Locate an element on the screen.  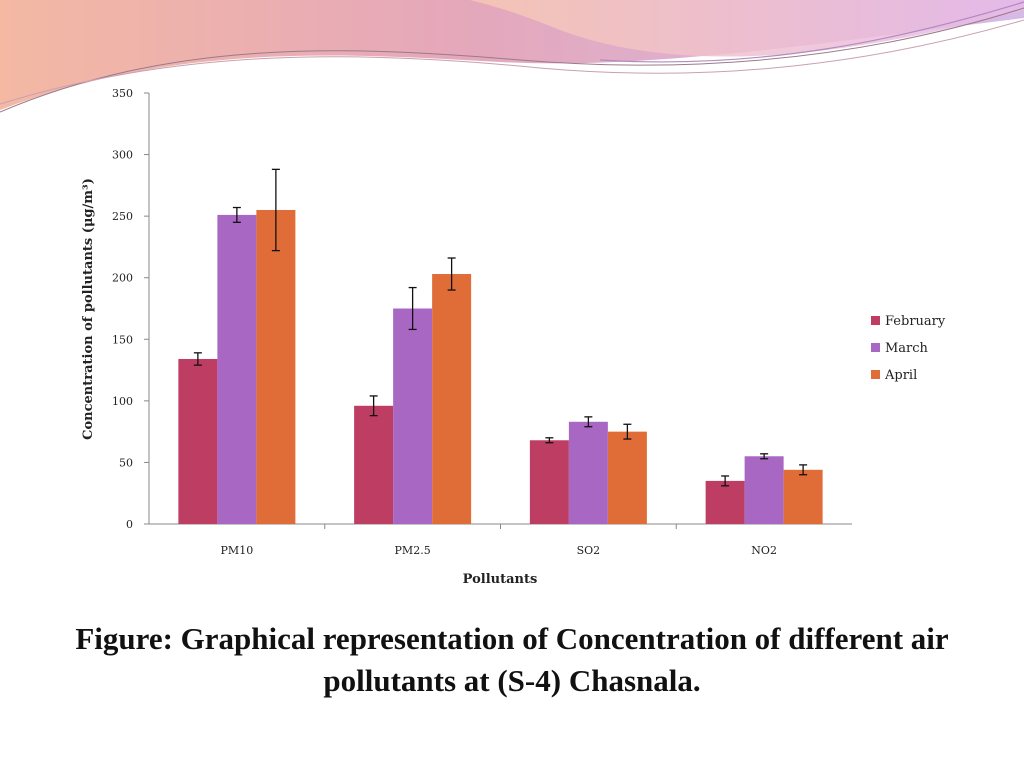
x-tick-label: PM10 is located at coordinates (237, 550).